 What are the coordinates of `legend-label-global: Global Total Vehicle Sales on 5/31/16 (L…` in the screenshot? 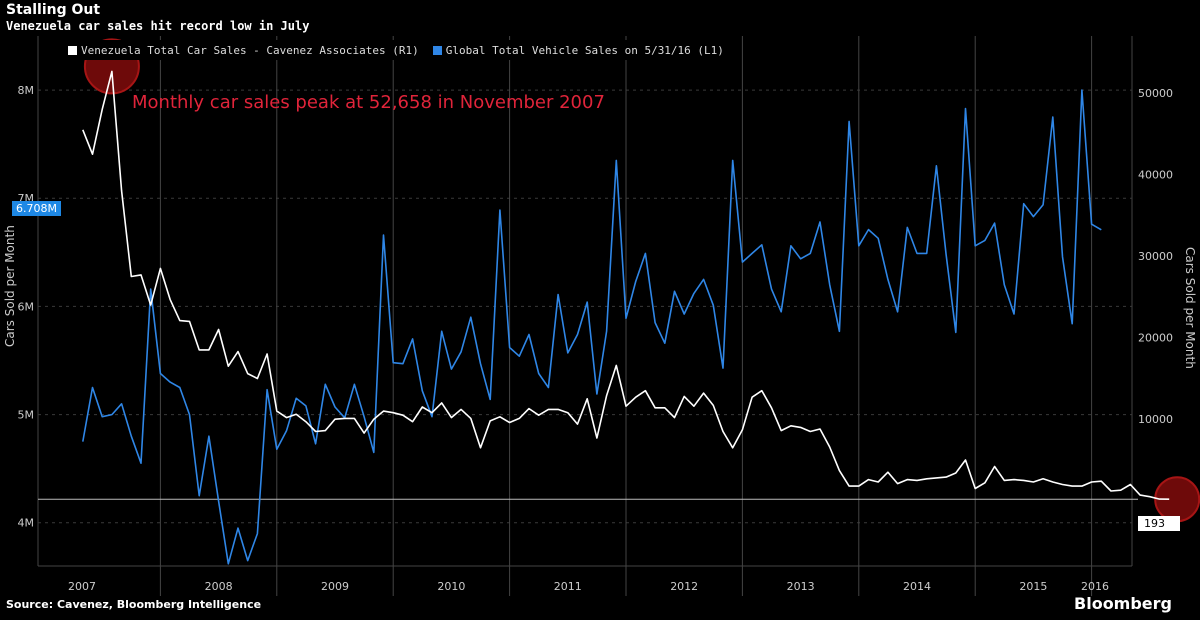 It's located at (584, 50).